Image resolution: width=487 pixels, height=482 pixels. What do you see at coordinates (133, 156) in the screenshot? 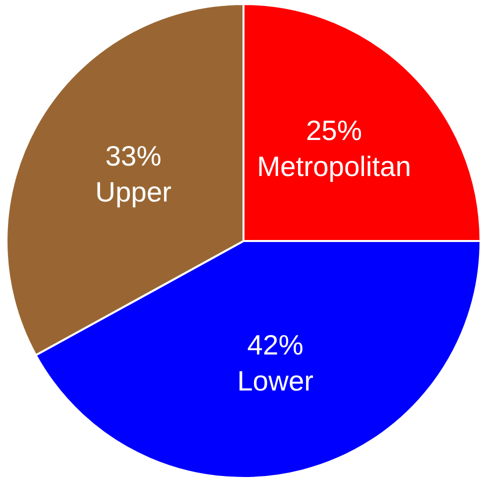
I see `data-label: 33%` at bounding box center [133, 156].